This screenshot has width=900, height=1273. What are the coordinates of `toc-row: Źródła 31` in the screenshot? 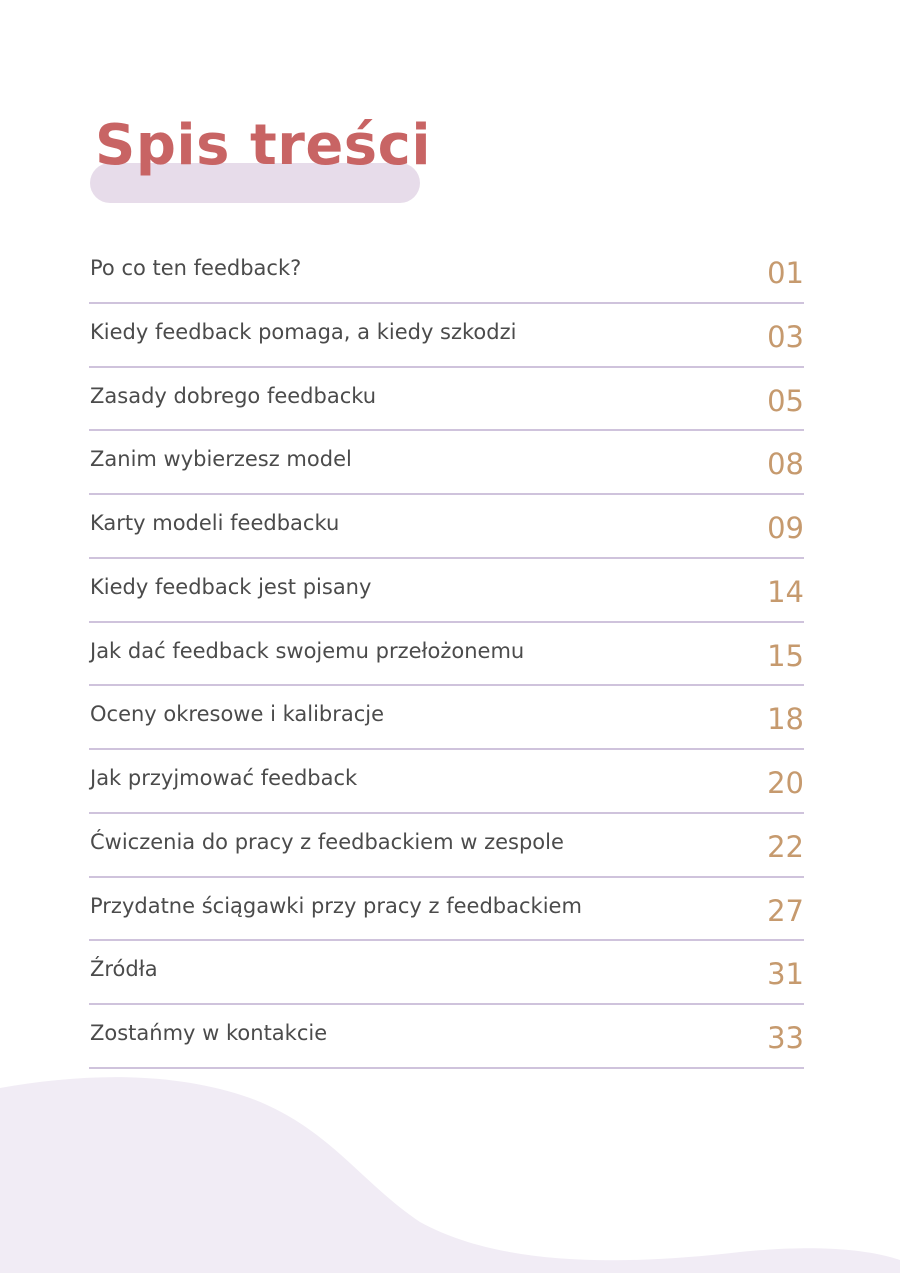 It's located at (446, 973).